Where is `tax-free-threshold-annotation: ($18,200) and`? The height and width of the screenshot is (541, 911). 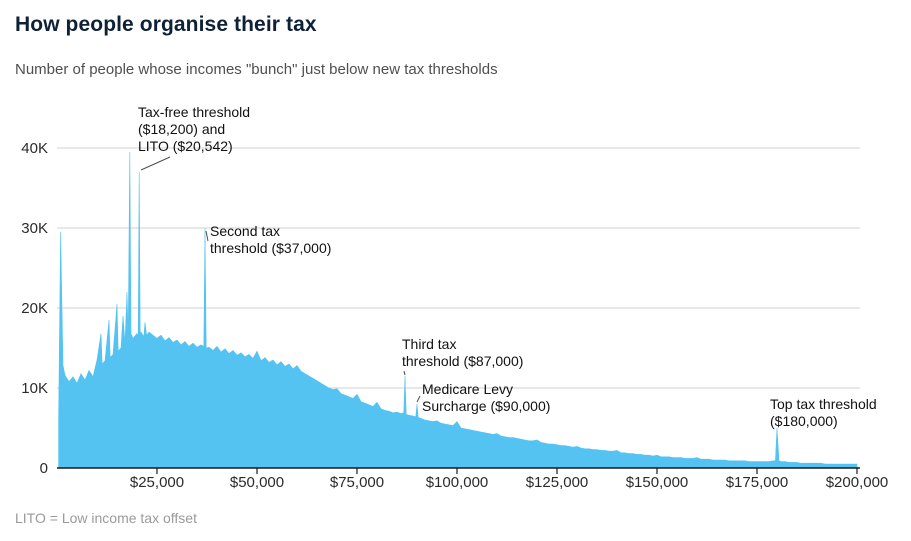 tax-free-threshold-annotation: ($18,200) and is located at coordinates (181, 129).